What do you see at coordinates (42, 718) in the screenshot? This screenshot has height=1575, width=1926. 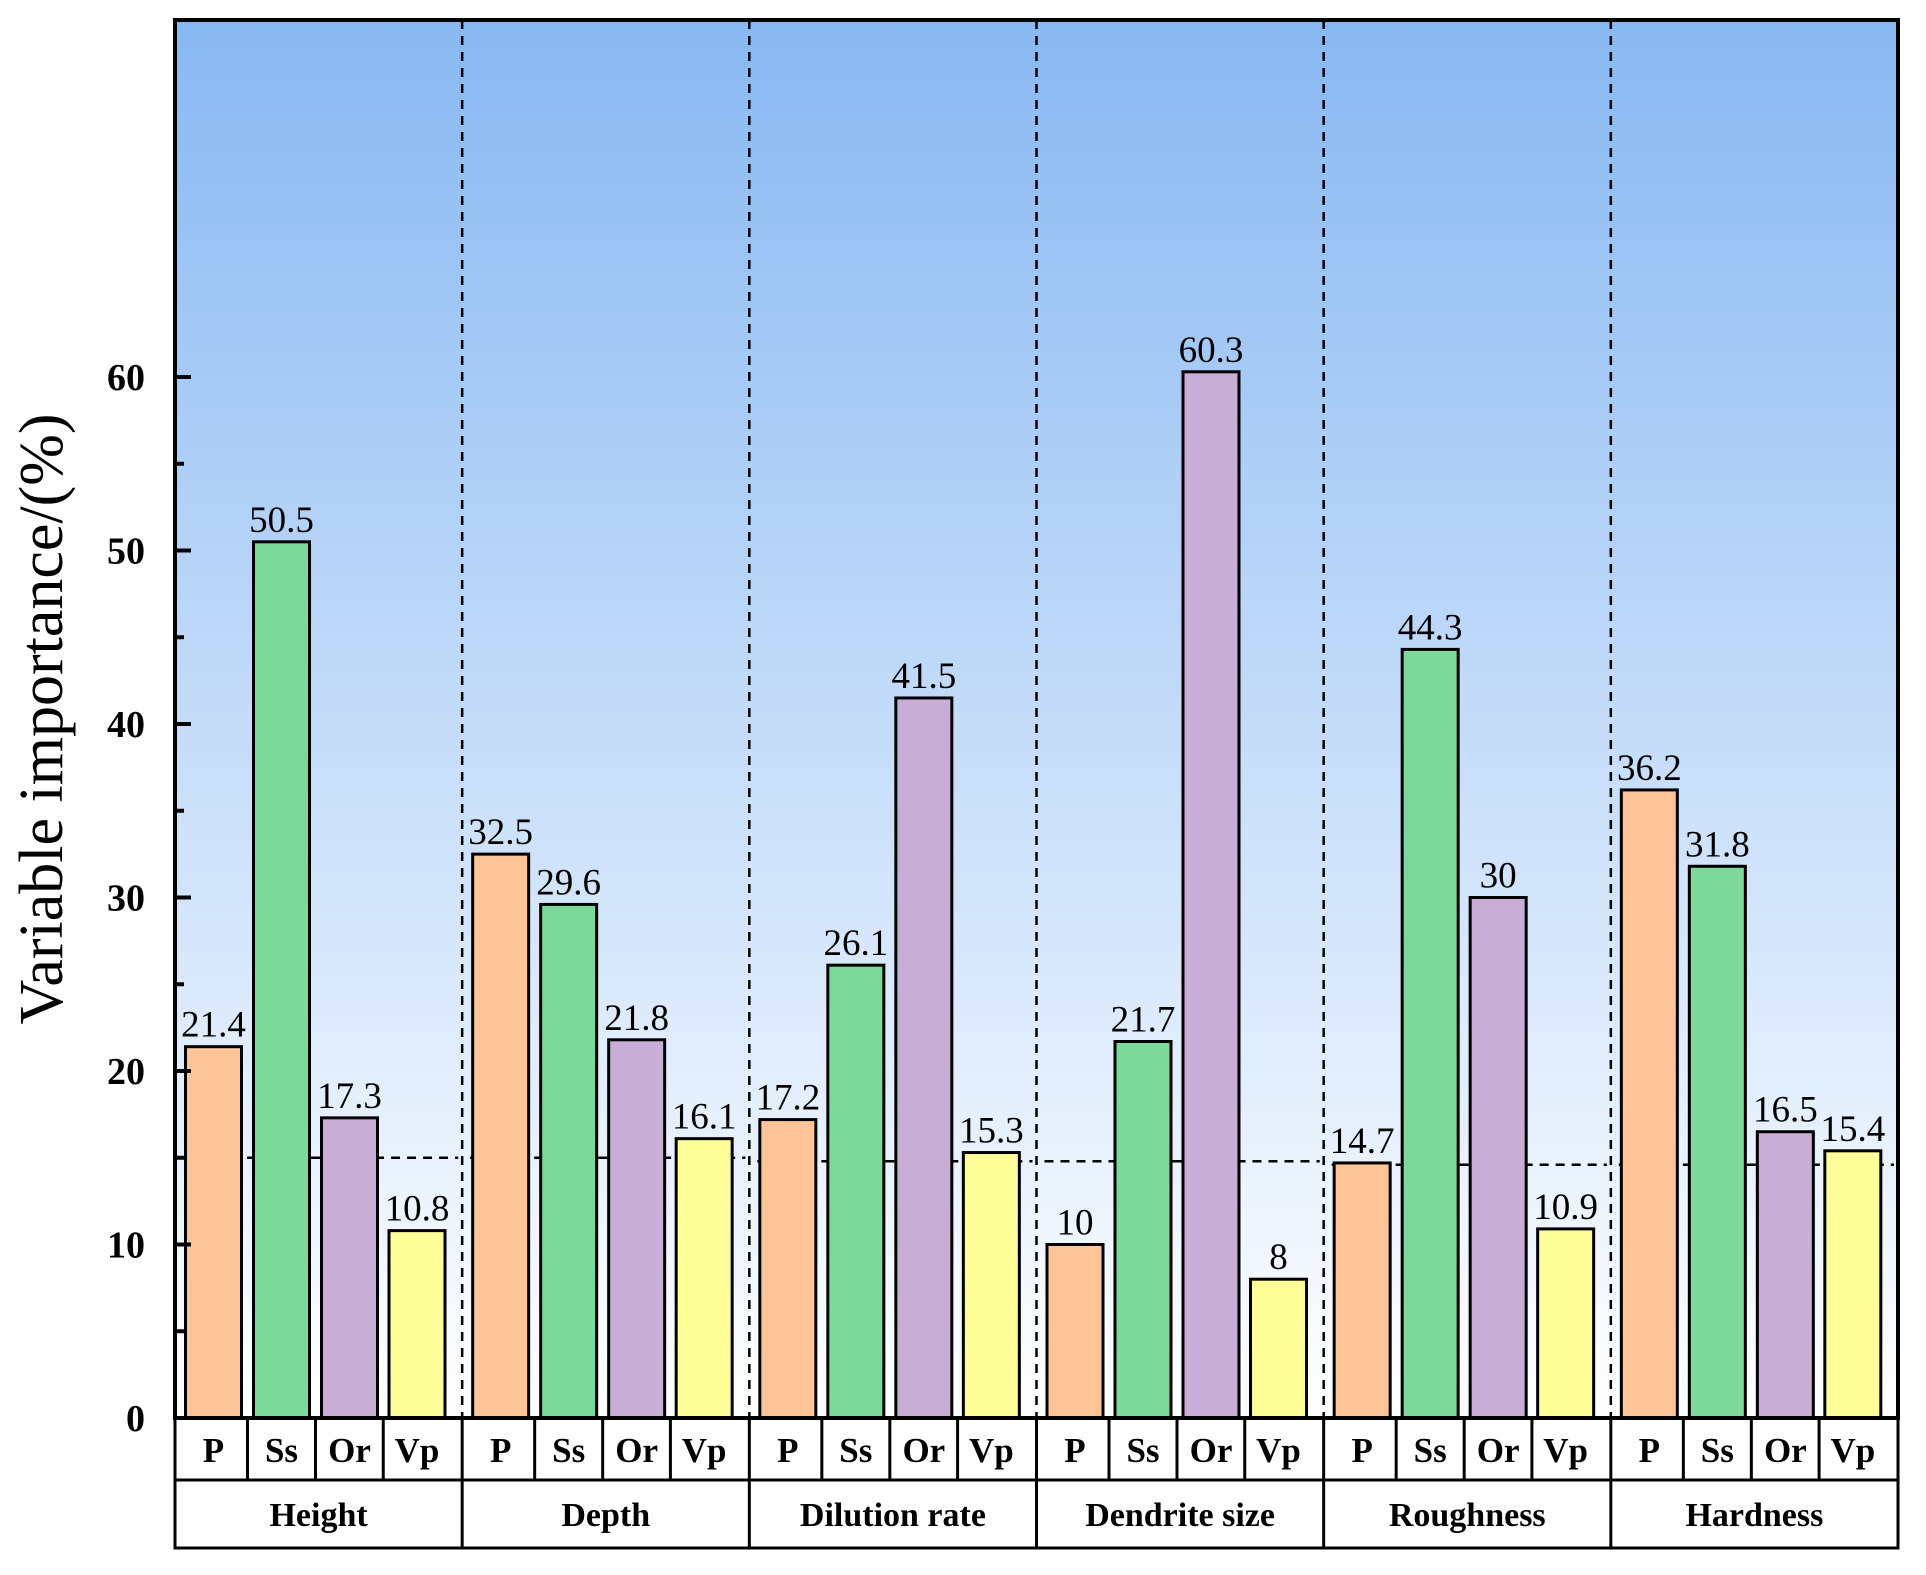 I see `y-axis-title: Variable importance/(%)` at bounding box center [42, 718].